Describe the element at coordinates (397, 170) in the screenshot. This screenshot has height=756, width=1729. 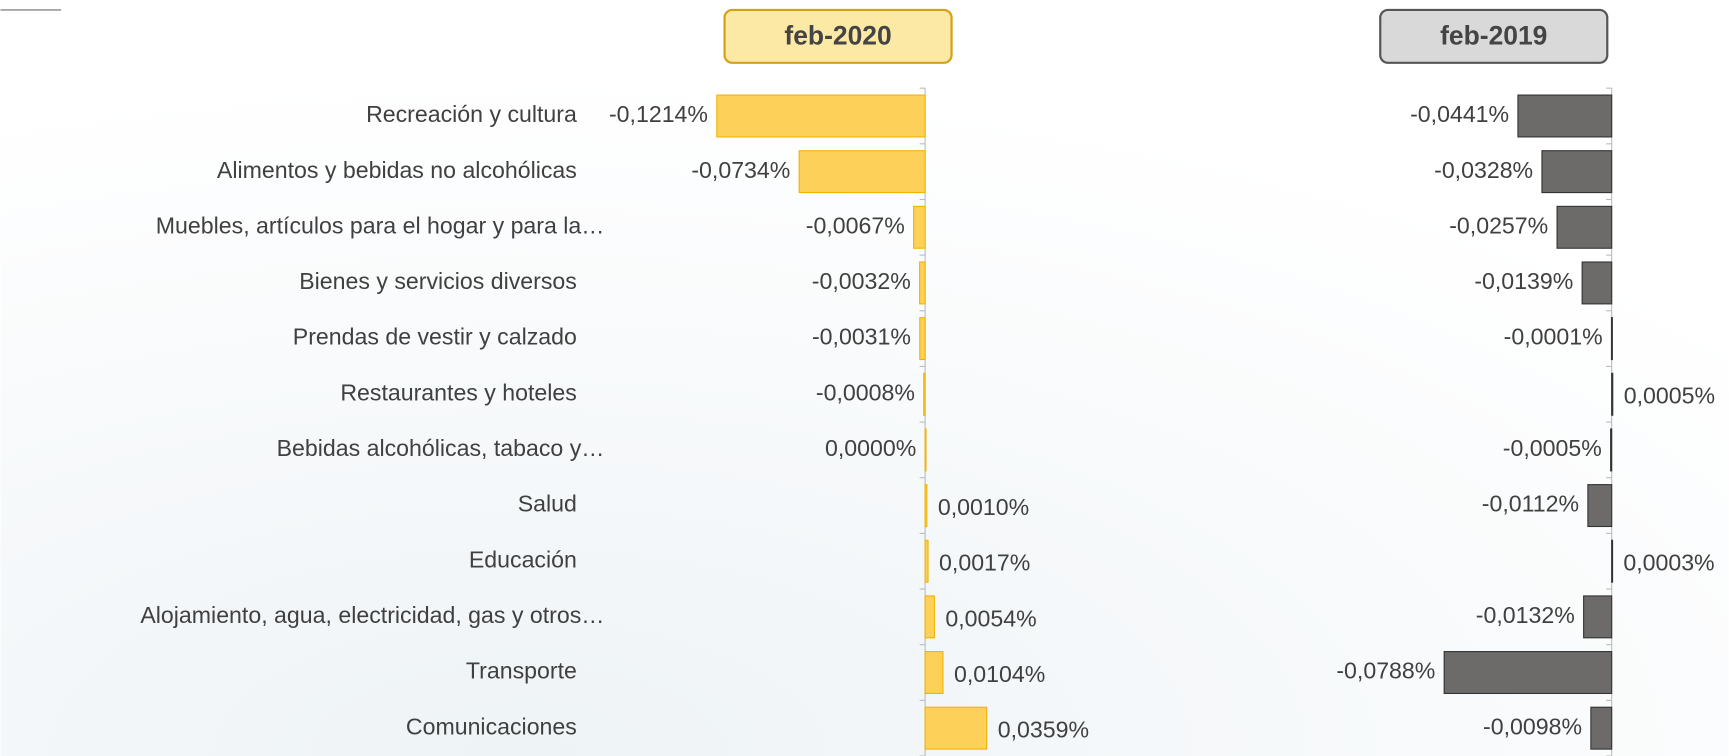
I see `category-label: Alimentos y bebidas no alcohólicas` at that location.